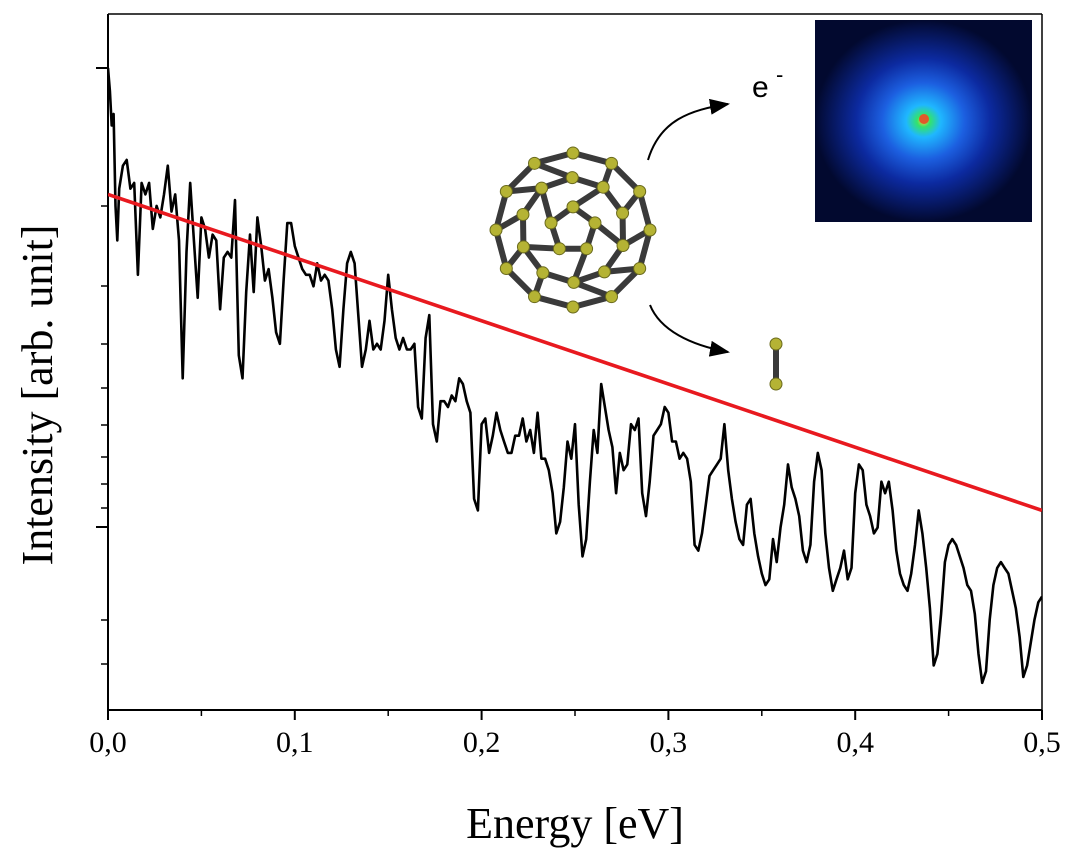 This screenshot has height=848, width=1066. What do you see at coordinates (482, 742) in the screenshot?
I see `x-tick-label: 0,2` at bounding box center [482, 742].